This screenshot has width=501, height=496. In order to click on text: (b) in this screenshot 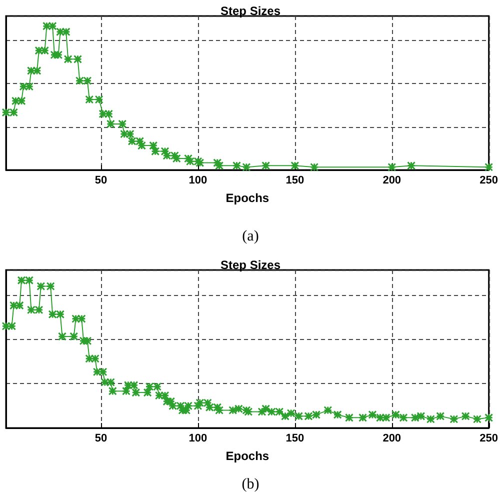, I will do `click(251, 484)`.